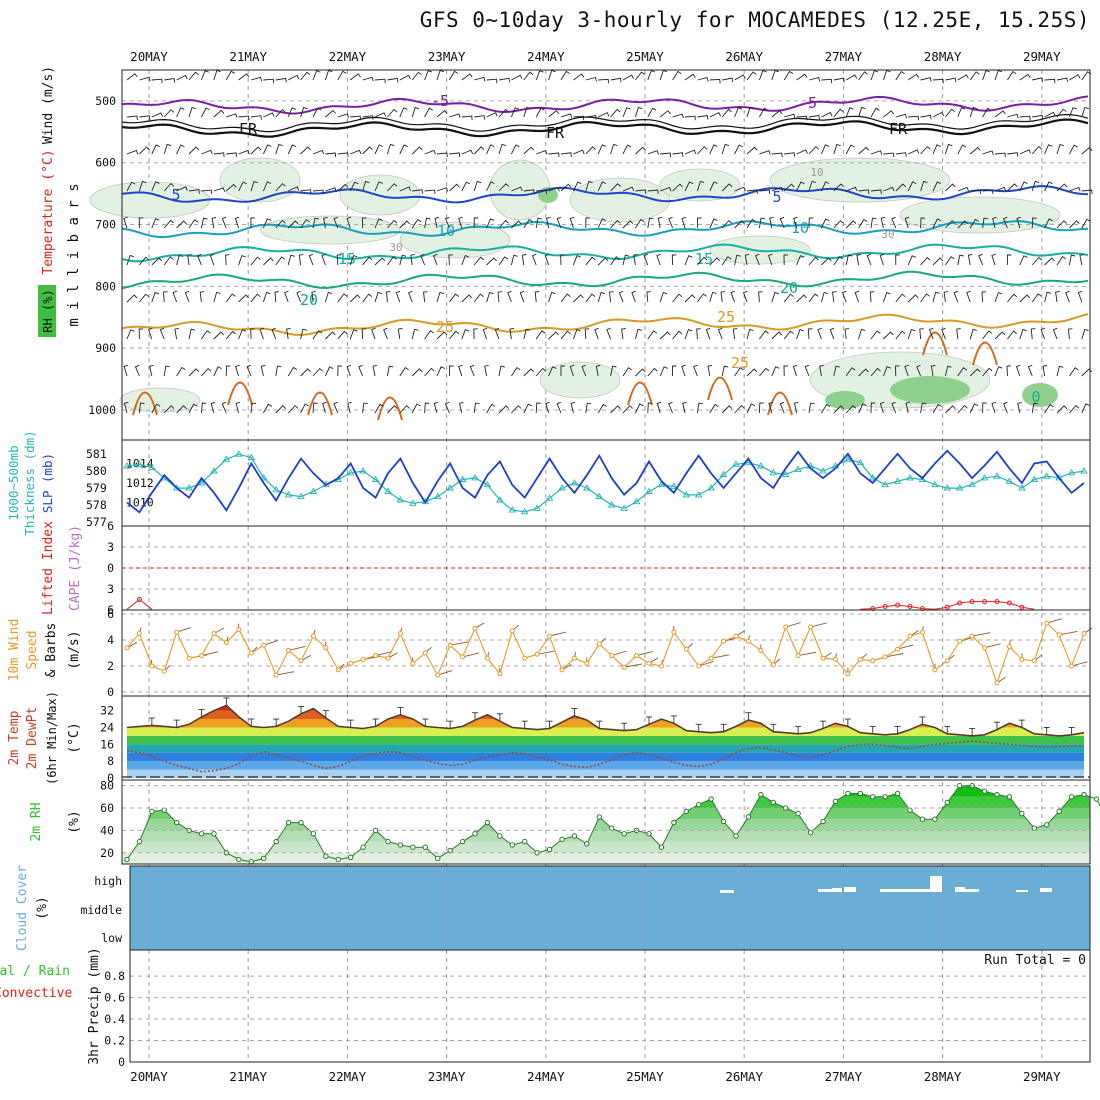 The width and height of the screenshot is (1100, 1100). I want to click on thickness-series, so click(605, 483).